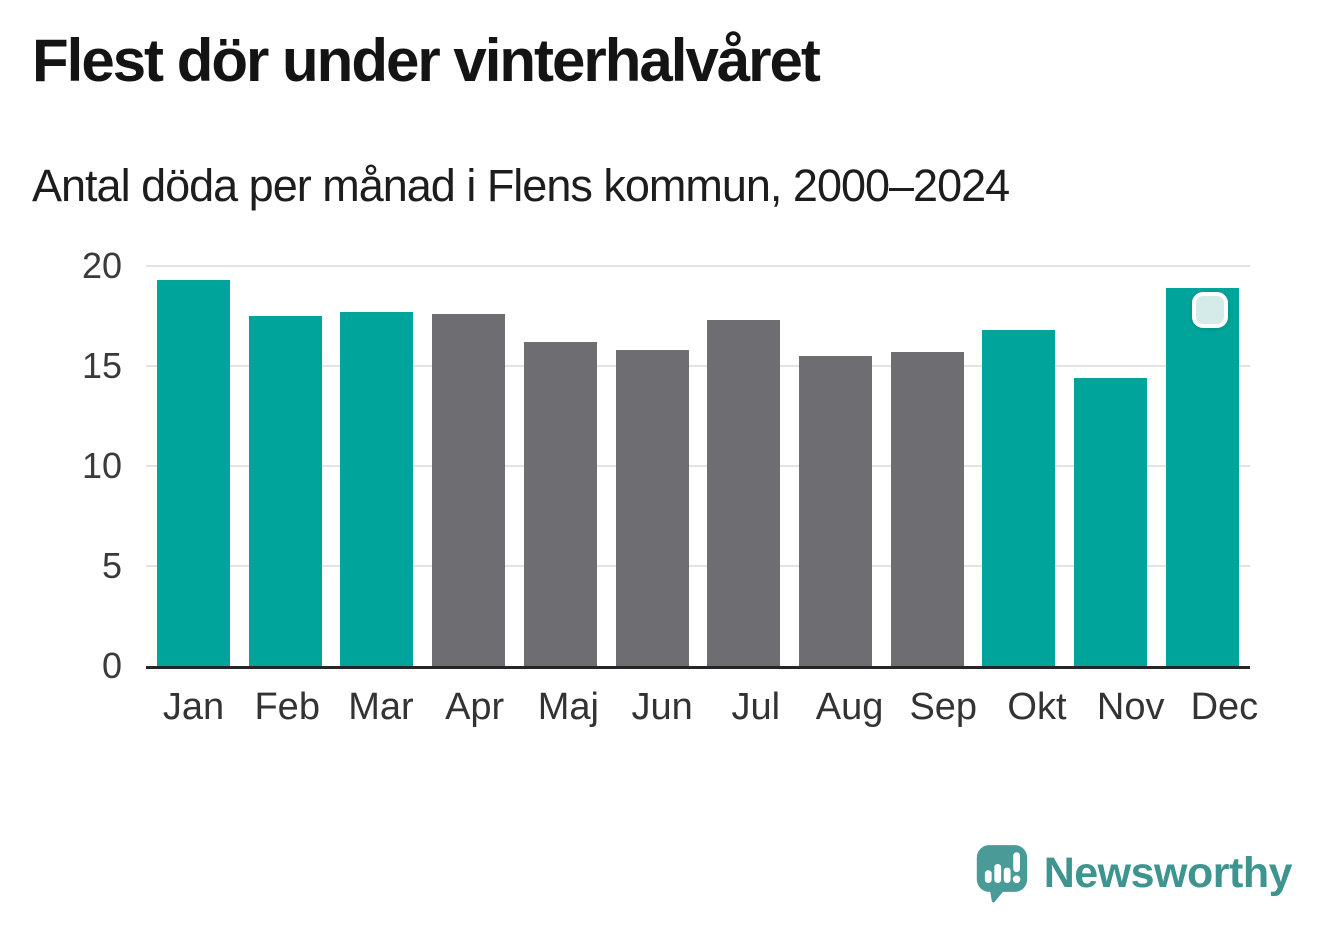  I want to click on x-tick-apr: Apr, so click(475, 707).